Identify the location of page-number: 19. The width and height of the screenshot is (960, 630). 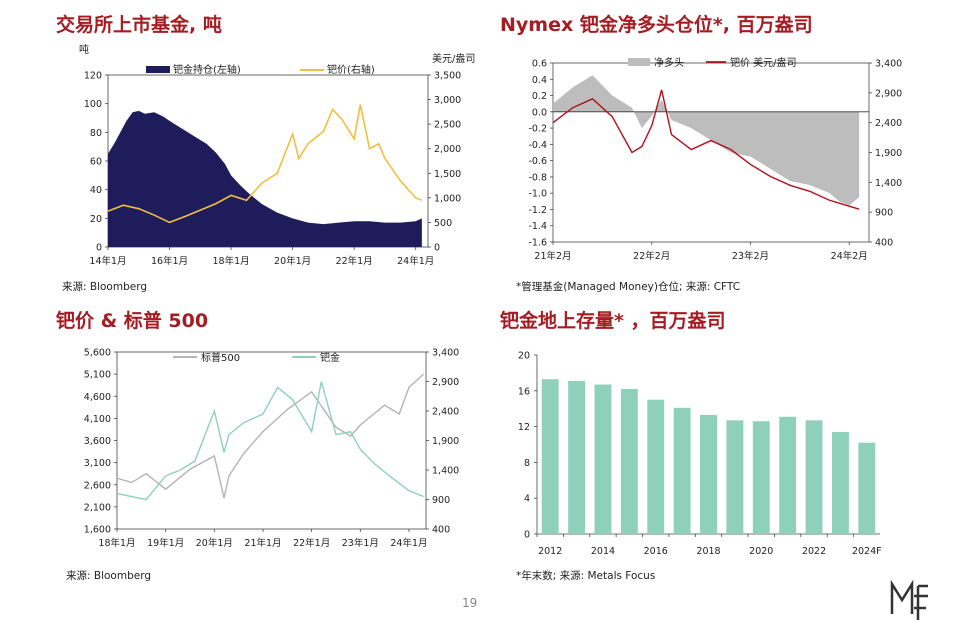
(470, 603).